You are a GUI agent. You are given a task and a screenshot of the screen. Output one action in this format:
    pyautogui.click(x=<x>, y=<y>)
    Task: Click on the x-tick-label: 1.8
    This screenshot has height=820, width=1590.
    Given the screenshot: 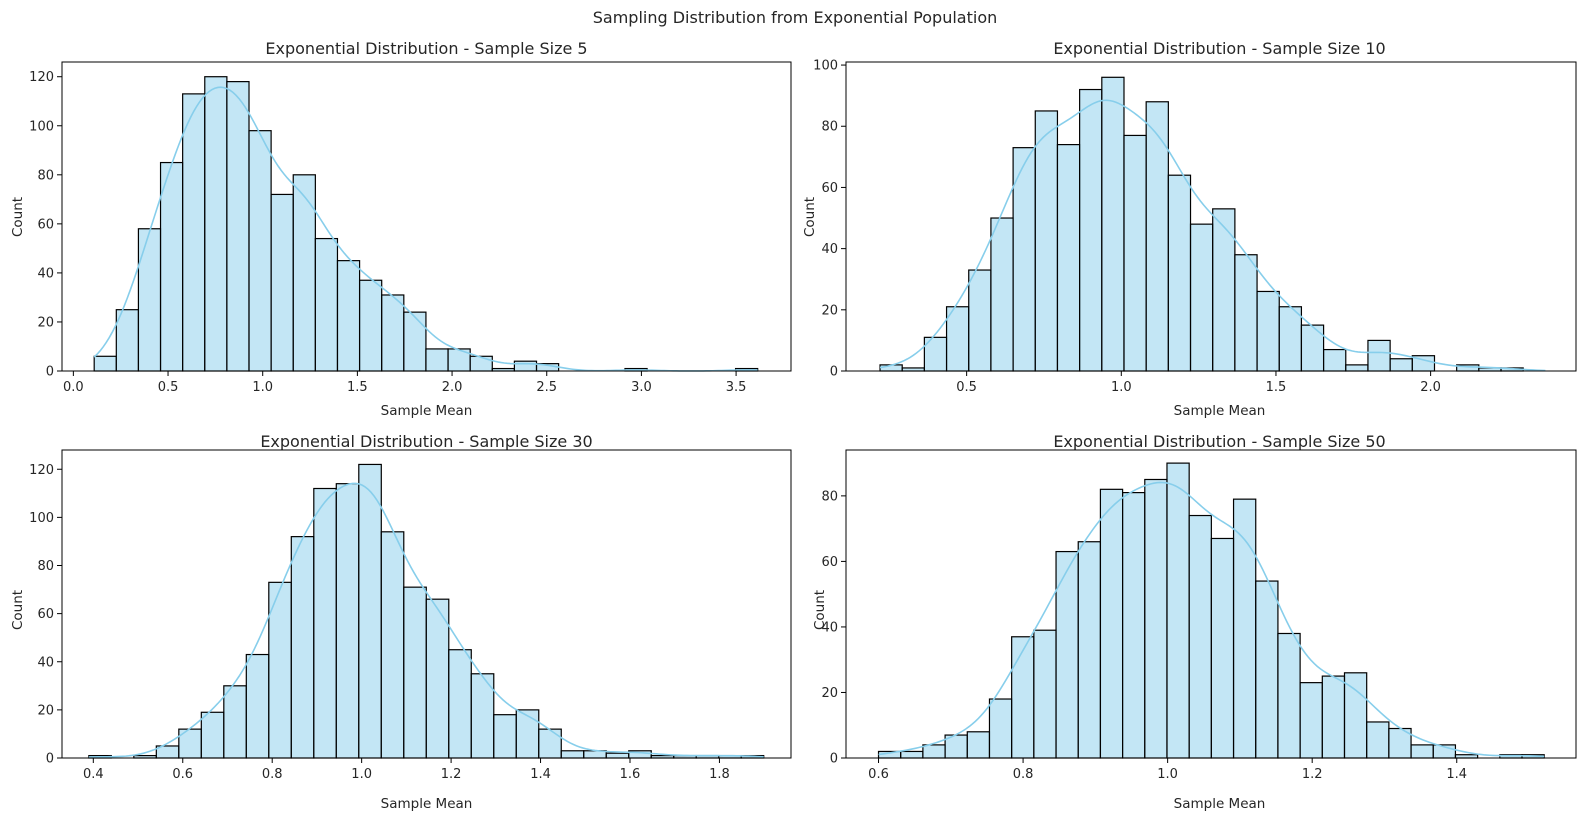 What is the action you would take?
    pyautogui.click(x=719, y=774)
    